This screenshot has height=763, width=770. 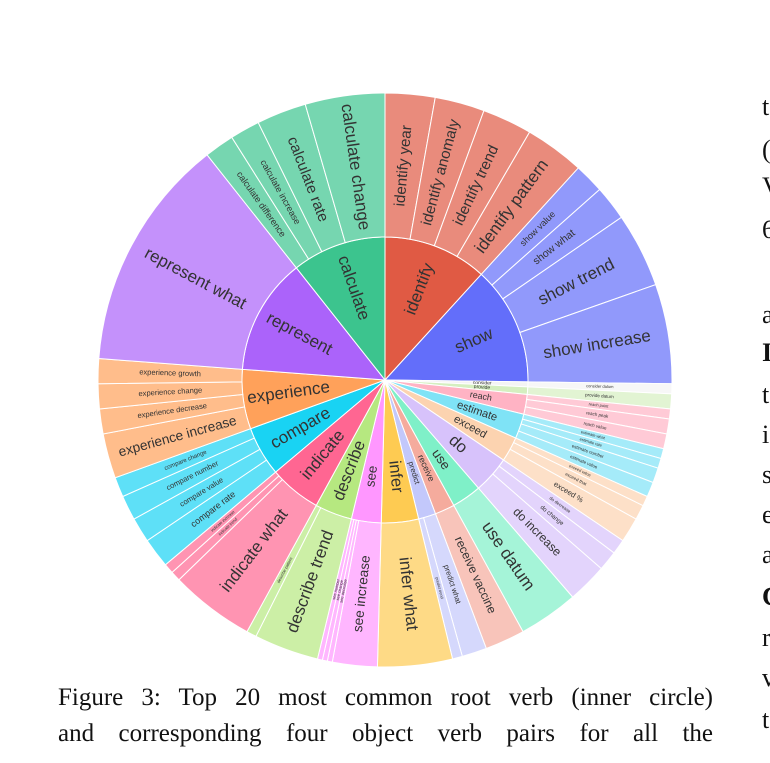 What do you see at coordinates (766, 677) in the screenshot?
I see `text-fragment: v` at bounding box center [766, 677].